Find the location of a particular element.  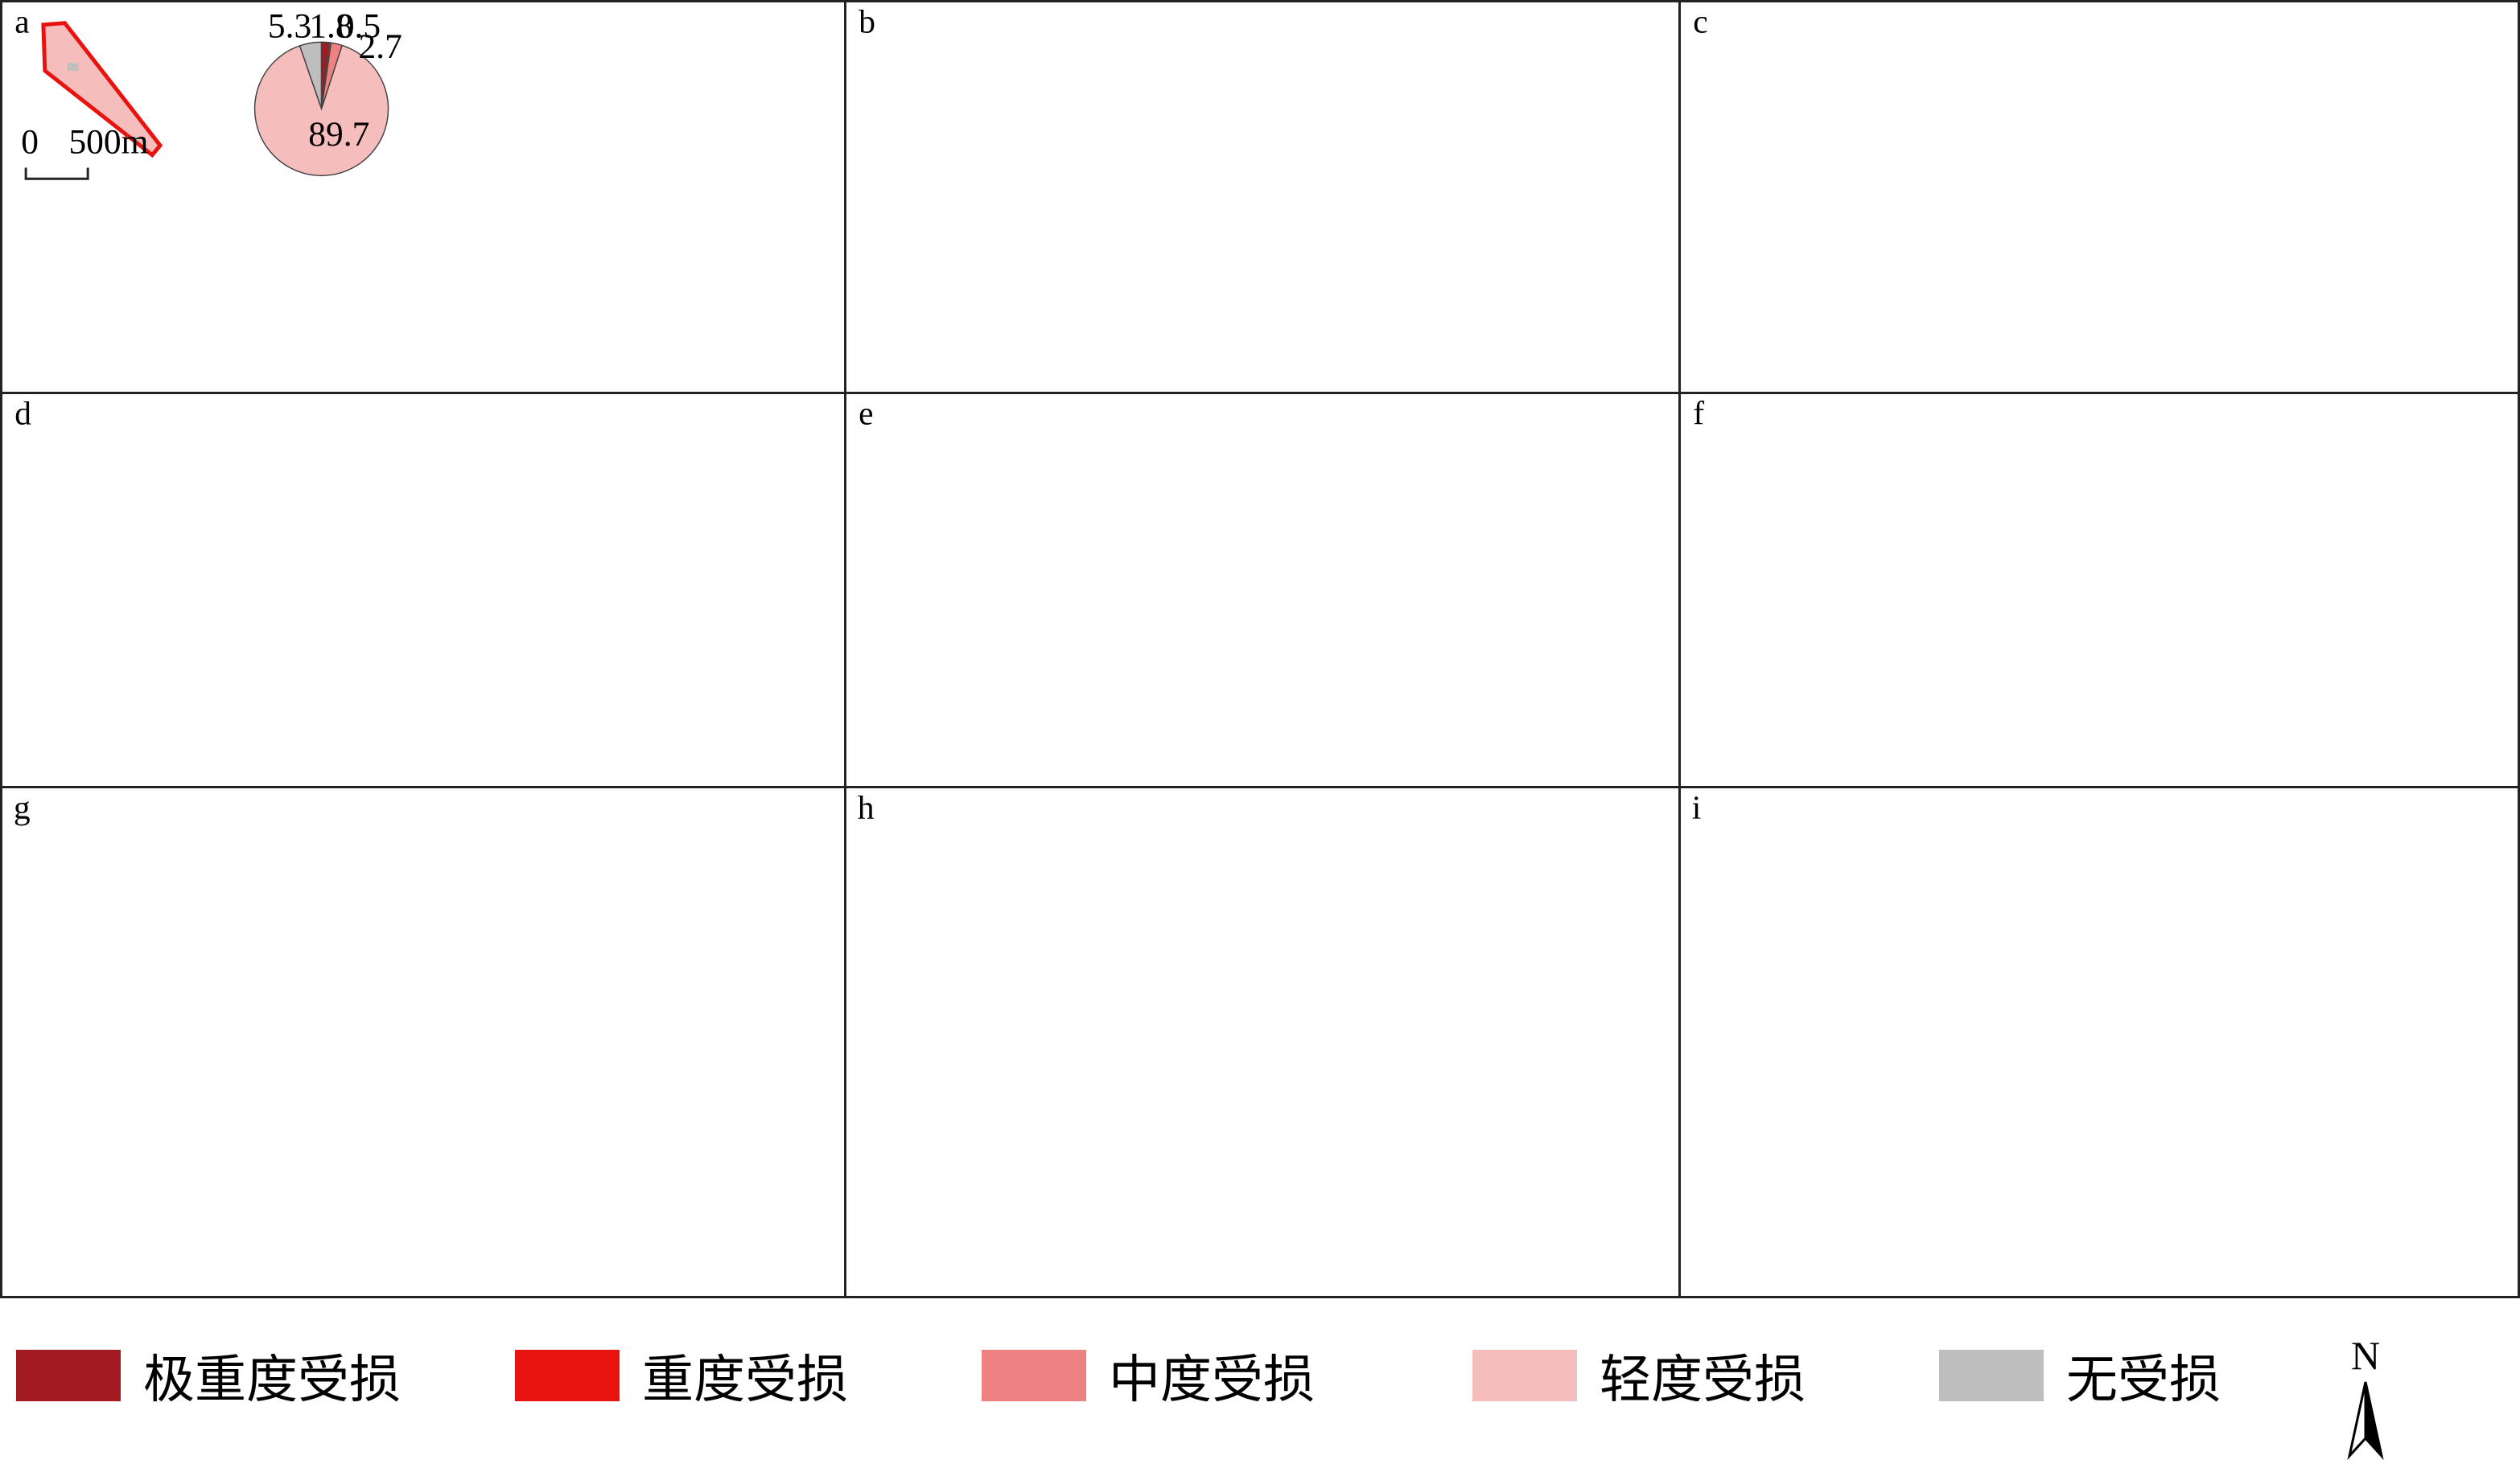

pie-chart is located at coordinates (321, 109).